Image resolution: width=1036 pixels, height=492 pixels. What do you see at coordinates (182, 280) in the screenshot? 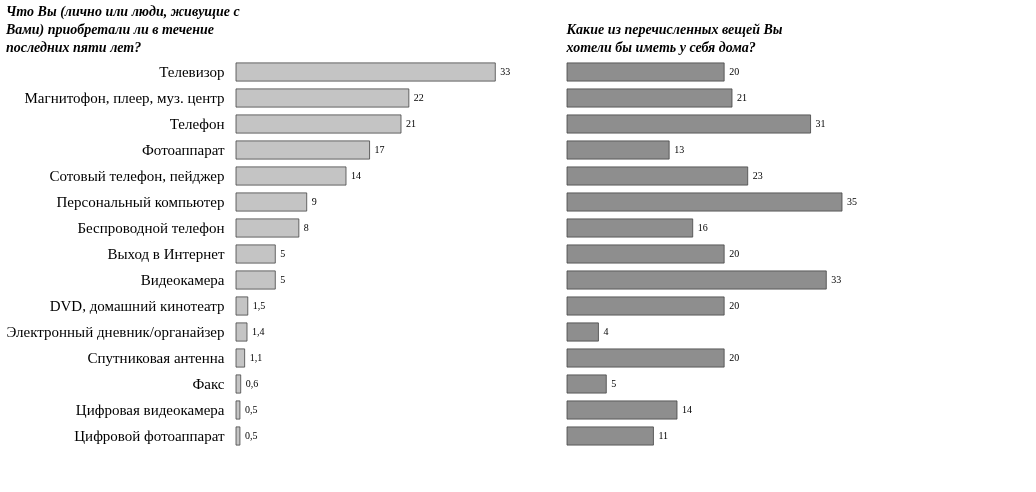
I see `y-tick-label: Видеокамера` at bounding box center [182, 280].